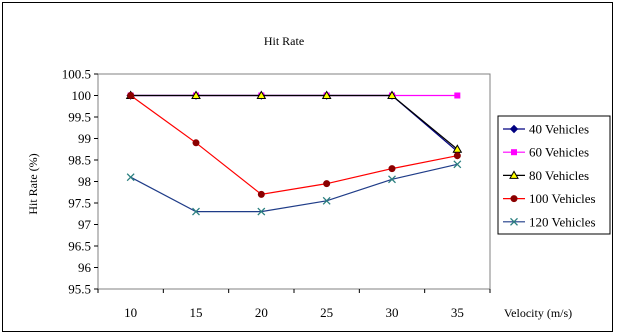 The image size is (617, 336). What do you see at coordinates (76, 74) in the screenshot?
I see `y-tick-label: 100.5` at bounding box center [76, 74].